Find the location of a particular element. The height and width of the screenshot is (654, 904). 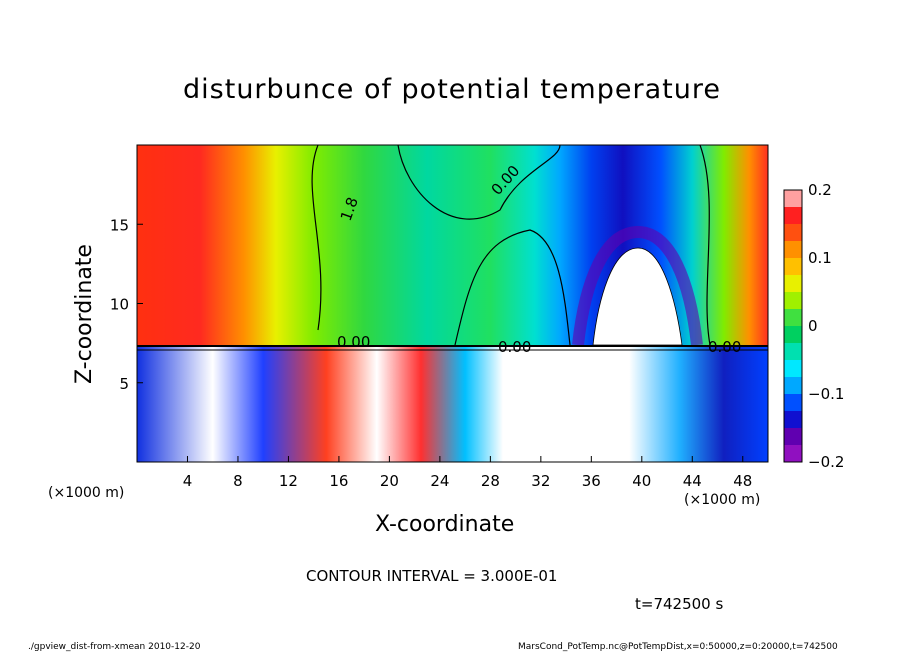

y-tick-label: 10 is located at coordinates (119, 305).